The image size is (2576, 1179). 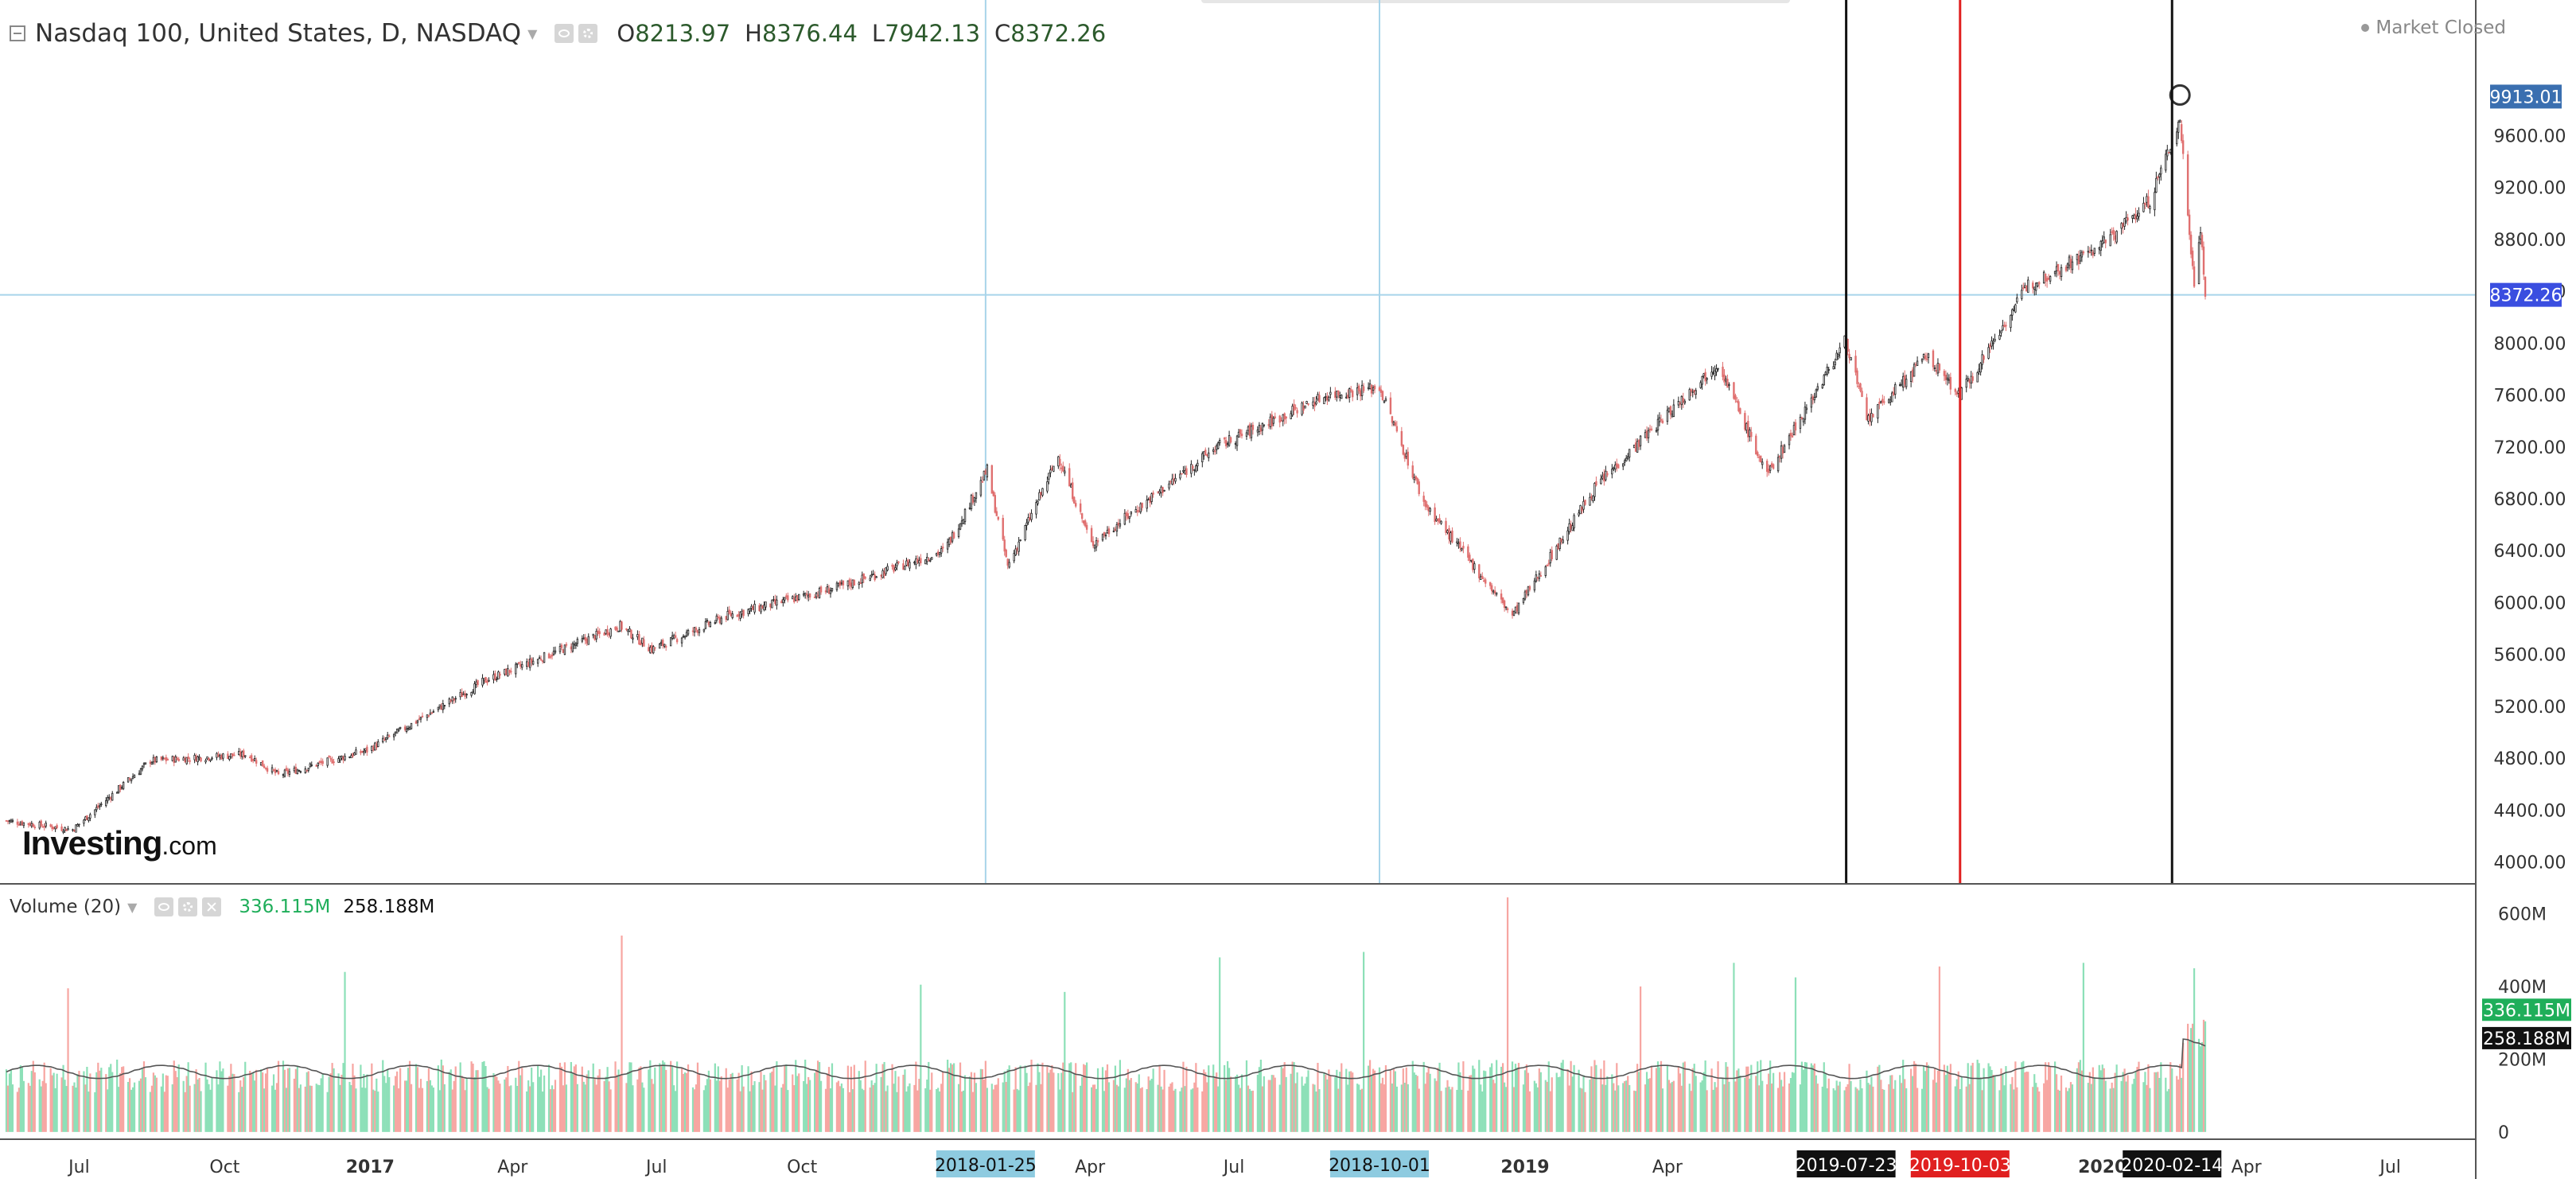 What do you see at coordinates (212, 906) in the screenshot?
I see `close-icon` at bounding box center [212, 906].